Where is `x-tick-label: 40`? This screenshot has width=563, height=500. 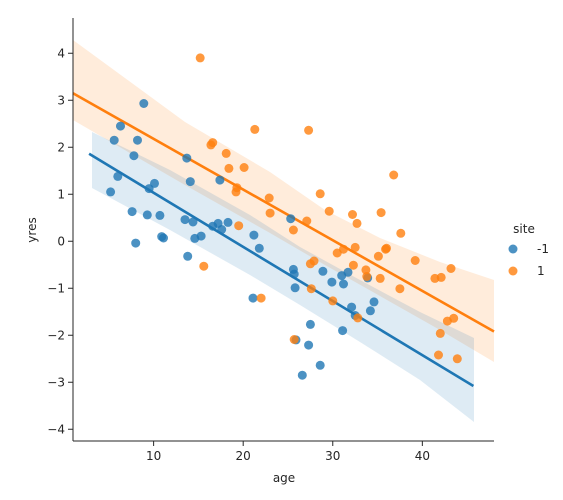
x-tick-label: 40 is located at coordinates (422, 456).